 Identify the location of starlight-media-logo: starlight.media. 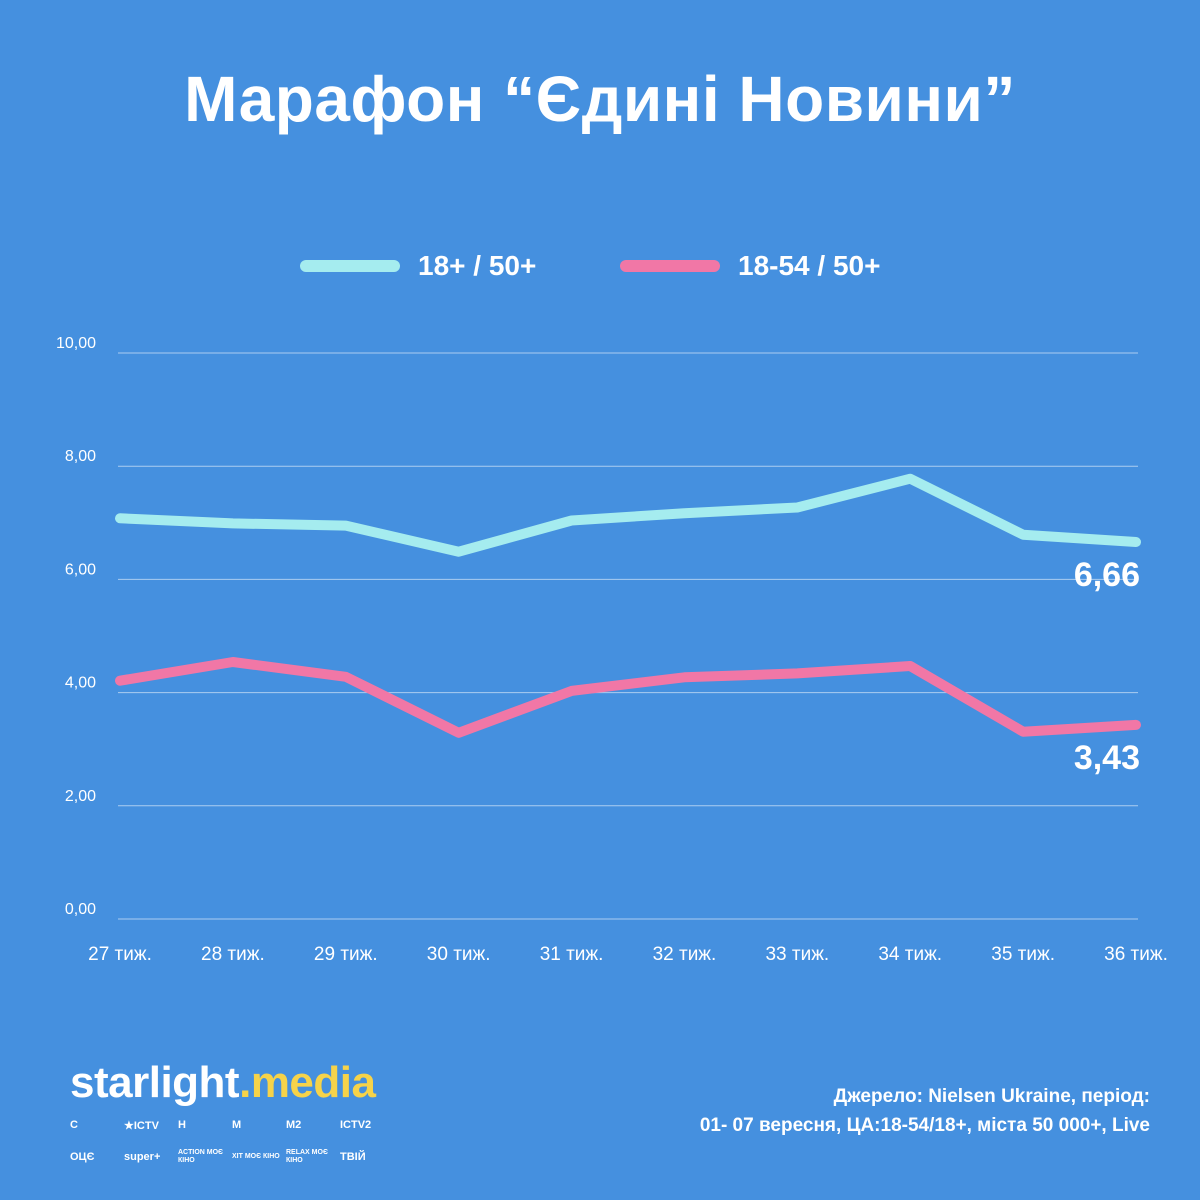
(223, 1083).